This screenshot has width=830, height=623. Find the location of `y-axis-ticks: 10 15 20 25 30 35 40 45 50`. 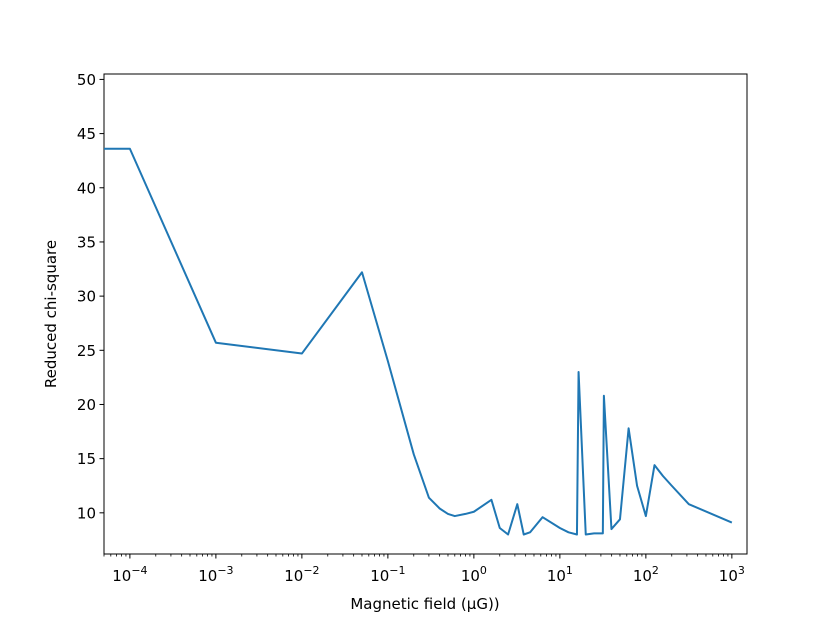

y-axis-ticks: 10 15 20 25 30 35 40 45 50 is located at coordinates (90, 296).